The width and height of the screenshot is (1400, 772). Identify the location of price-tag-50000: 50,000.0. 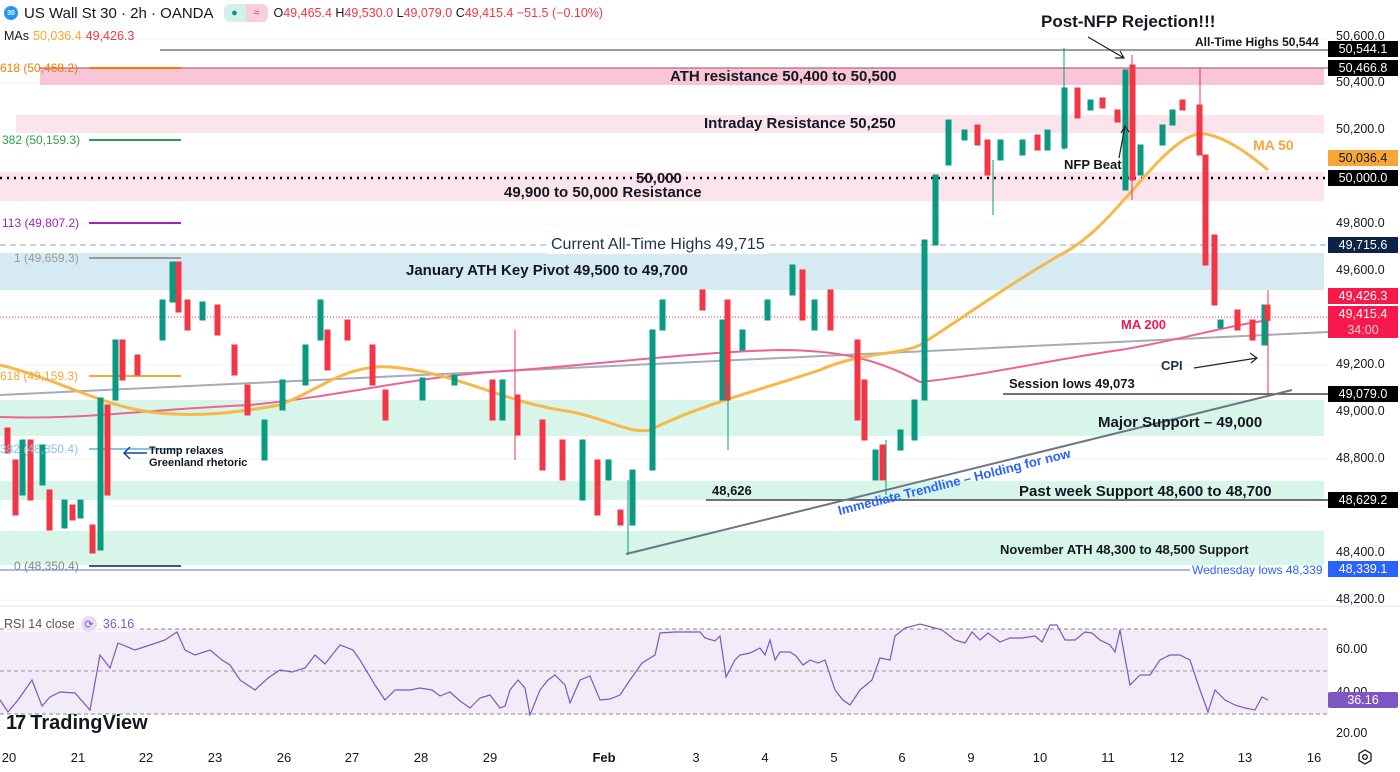
(1363, 178).